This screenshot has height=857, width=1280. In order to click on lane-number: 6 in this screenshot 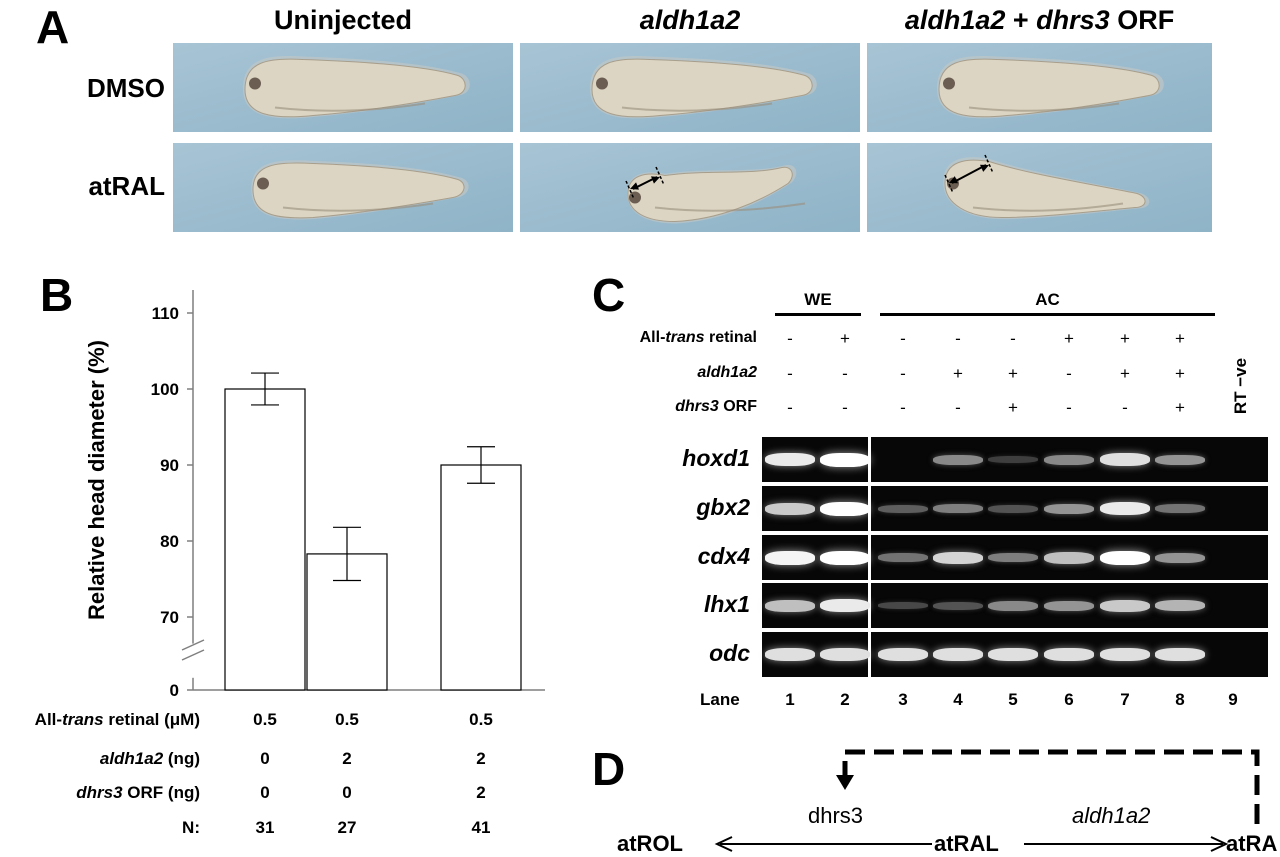, I will do `click(1069, 699)`.